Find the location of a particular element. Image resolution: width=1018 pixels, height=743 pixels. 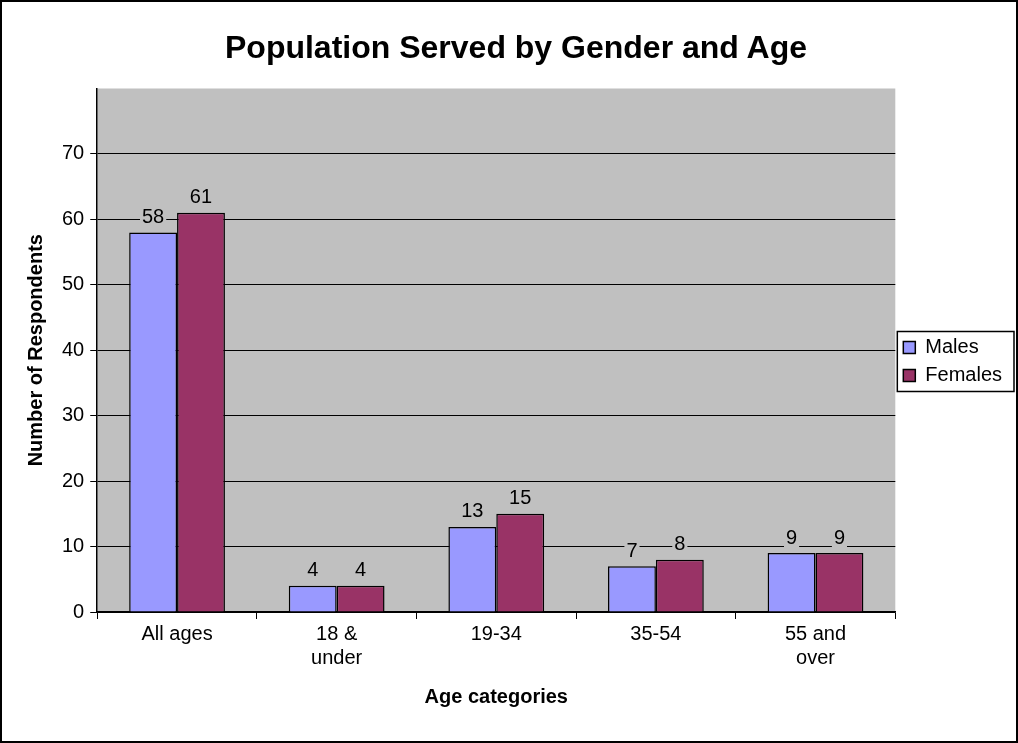

y-tick-label: 20 is located at coordinates (73, 479).